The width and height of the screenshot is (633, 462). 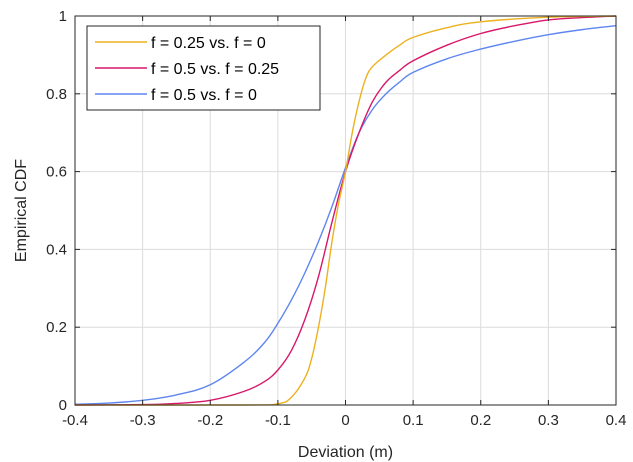 What do you see at coordinates (278, 420) in the screenshot?
I see `x-tick-label: -0.1` at bounding box center [278, 420].